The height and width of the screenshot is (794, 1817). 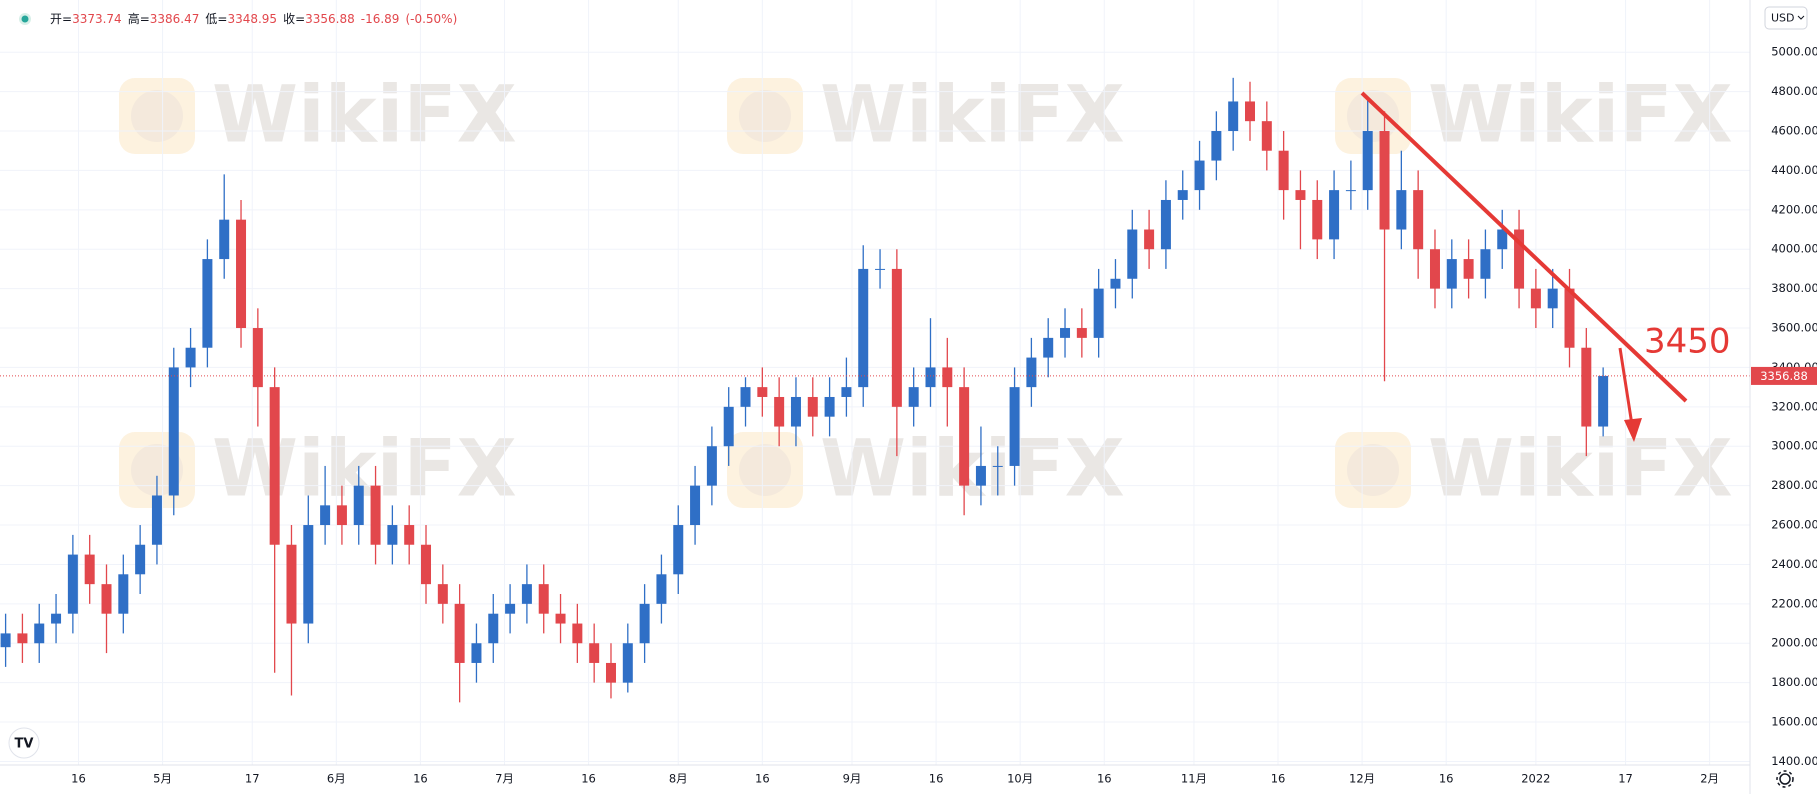 I want to click on x-tick-label: 17, so click(x=252, y=779).